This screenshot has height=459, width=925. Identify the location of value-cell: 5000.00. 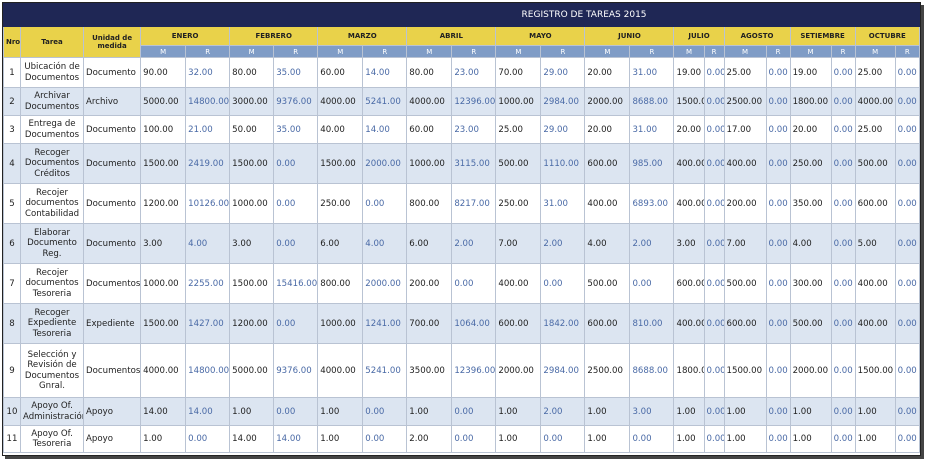
(252, 370).